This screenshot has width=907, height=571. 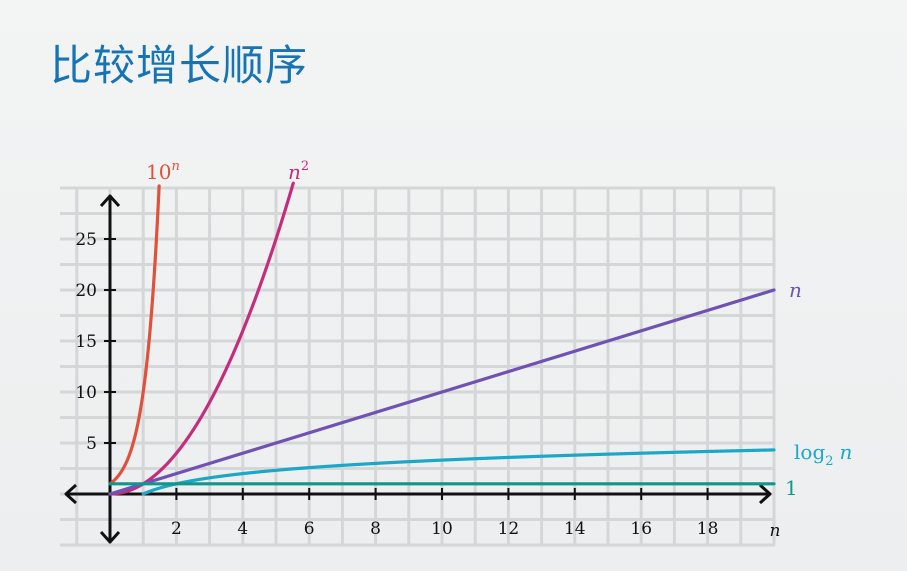 I want to click on series-label-suffix: n, so click(x=846, y=452).